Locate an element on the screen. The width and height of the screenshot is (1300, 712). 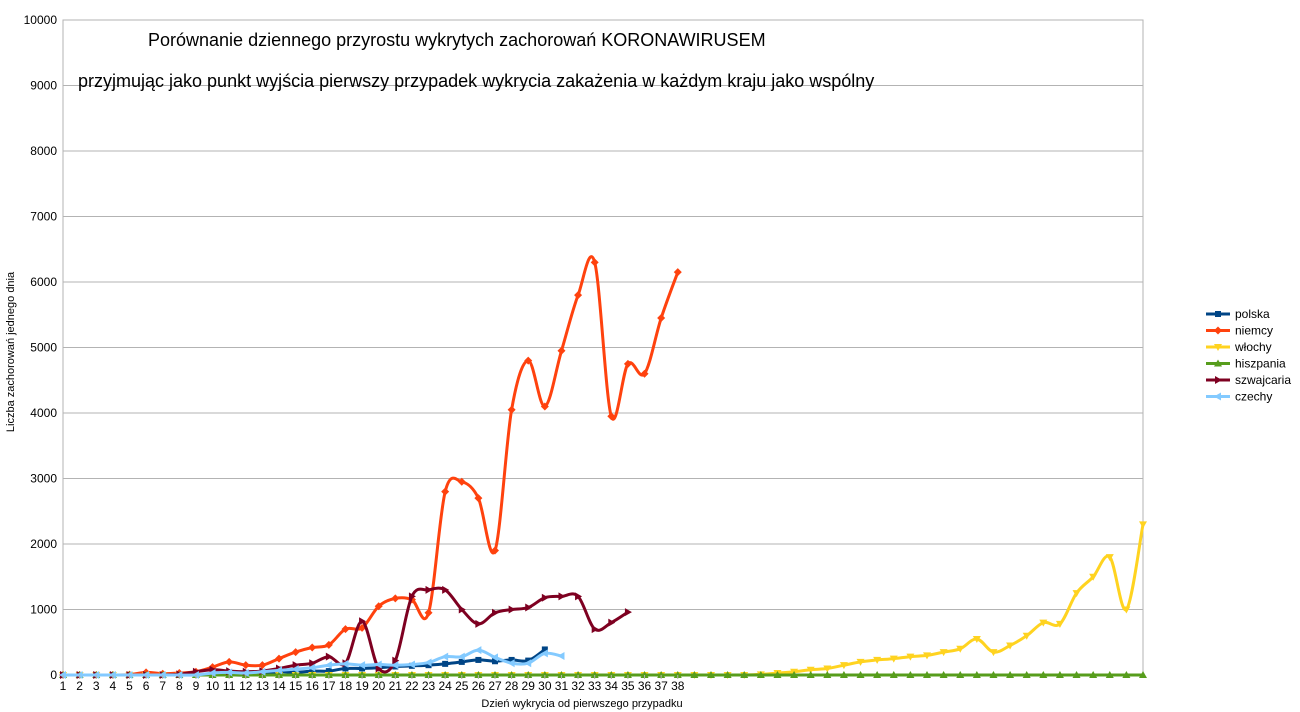
x-tick-label: 22 is located at coordinates (412, 686).